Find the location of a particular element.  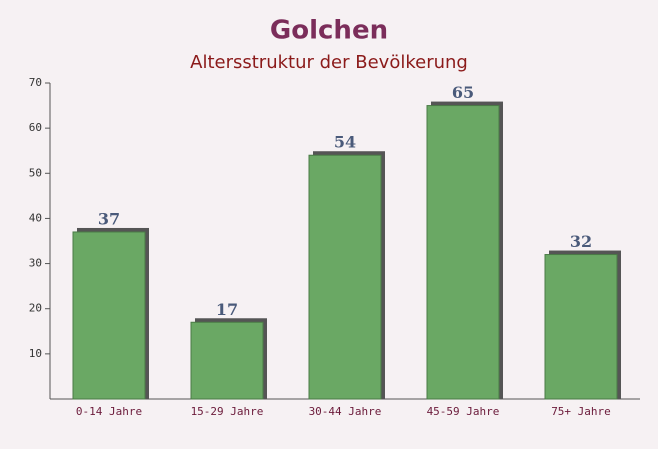

chart-title: Golchen is located at coordinates (329, 31).